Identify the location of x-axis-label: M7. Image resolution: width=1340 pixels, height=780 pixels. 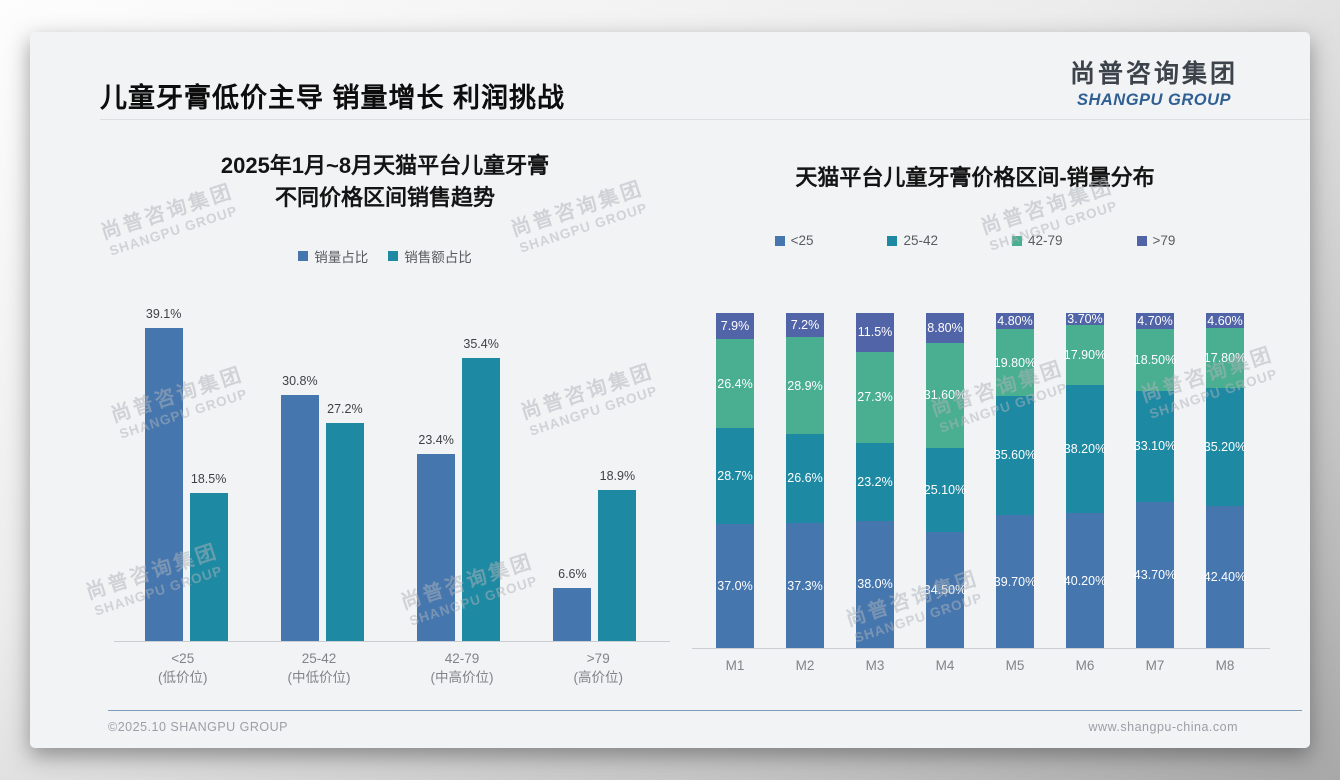
(1155, 665).